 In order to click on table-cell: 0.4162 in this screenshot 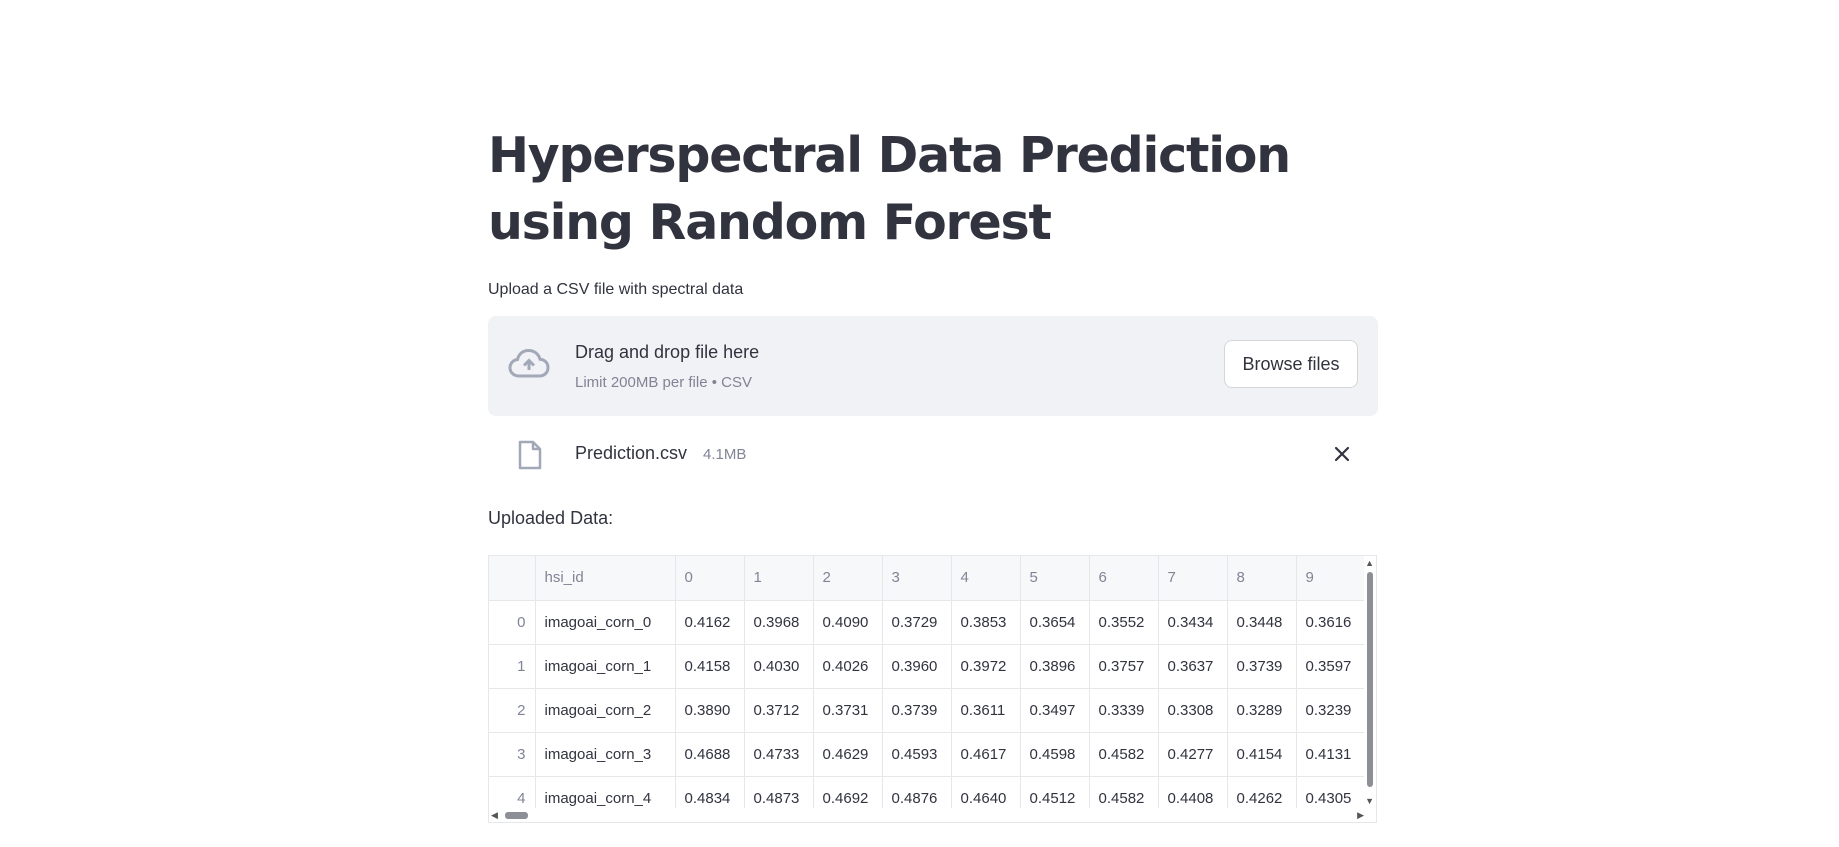, I will do `click(710, 622)`.